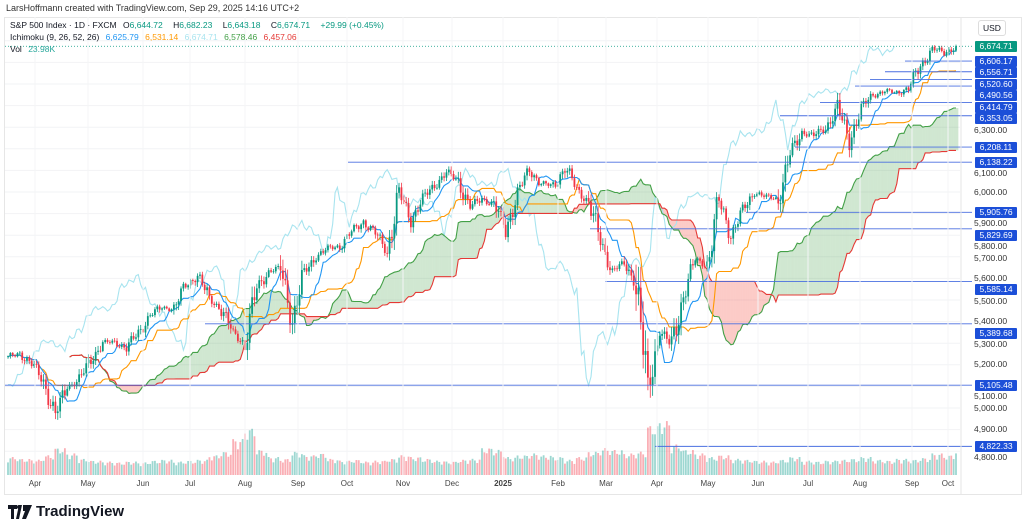  Describe the element at coordinates (996, 73) in the screenshot. I see `level-price-badge: 6,556.71` at that location.